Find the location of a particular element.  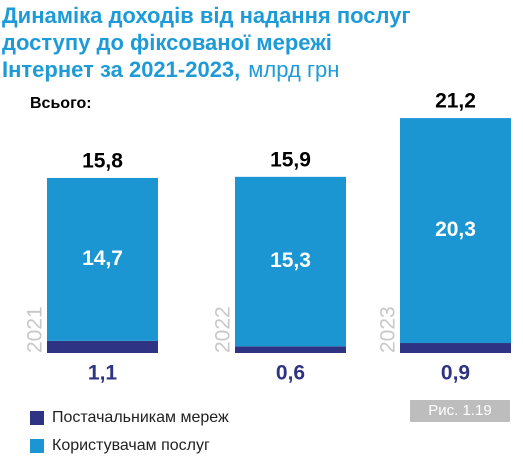

total-label: 15,9 is located at coordinates (290, 159).